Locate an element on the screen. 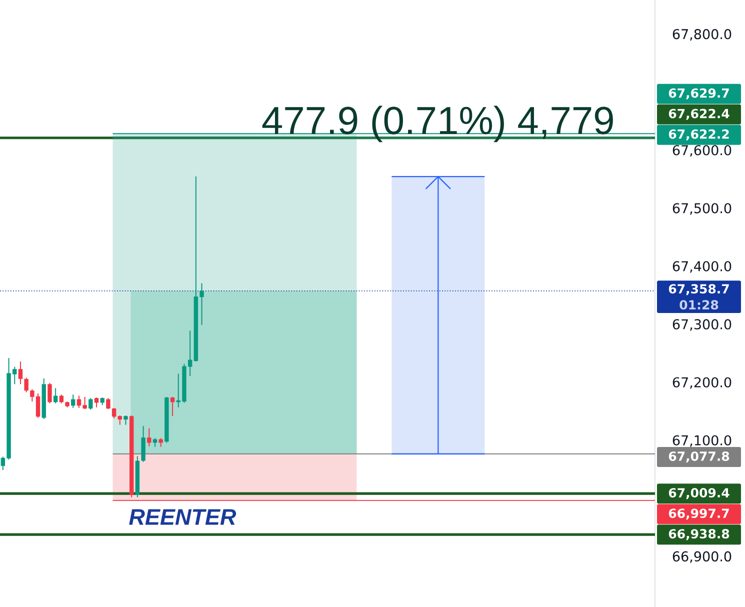 The width and height of the screenshot is (745, 607). y-tick-label: 67,100.0 is located at coordinates (702, 441).